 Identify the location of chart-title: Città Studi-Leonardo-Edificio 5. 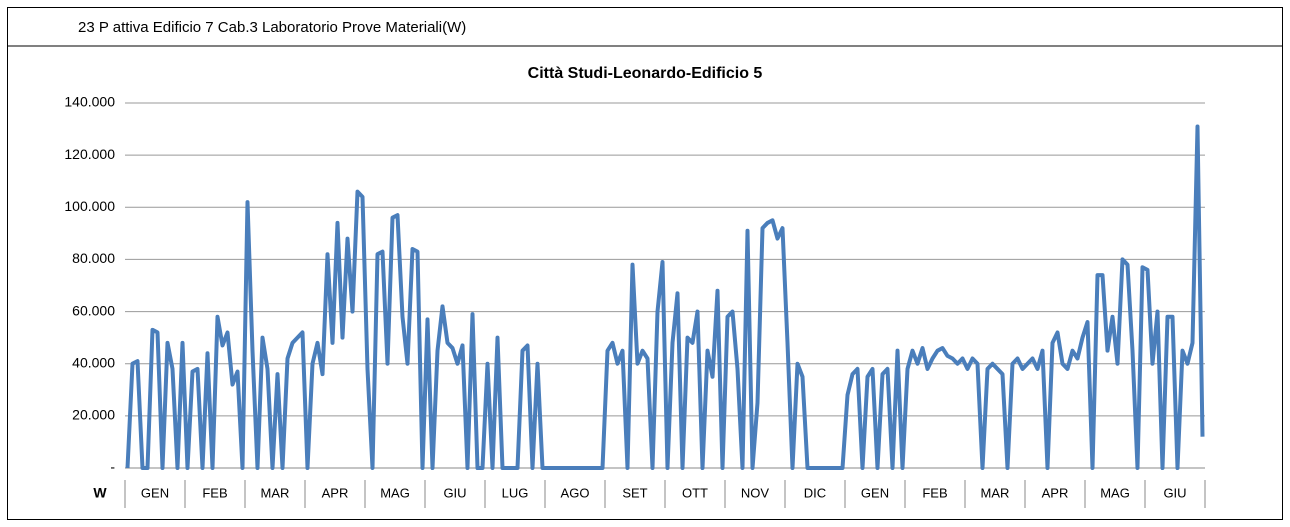
(645, 73).